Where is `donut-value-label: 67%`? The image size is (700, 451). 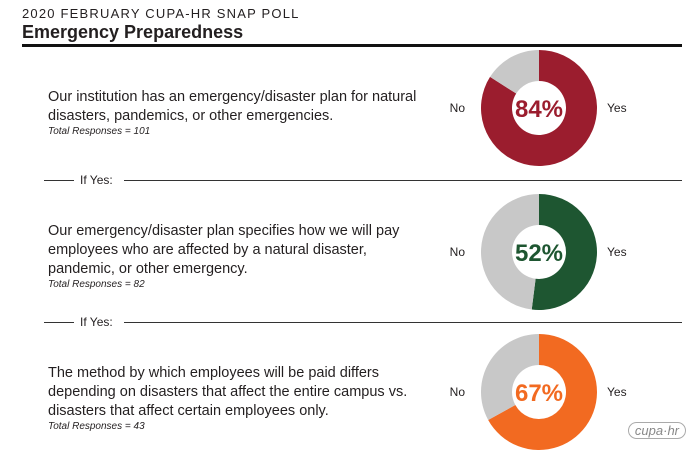
donut-value-label: 67% is located at coordinates (539, 393).